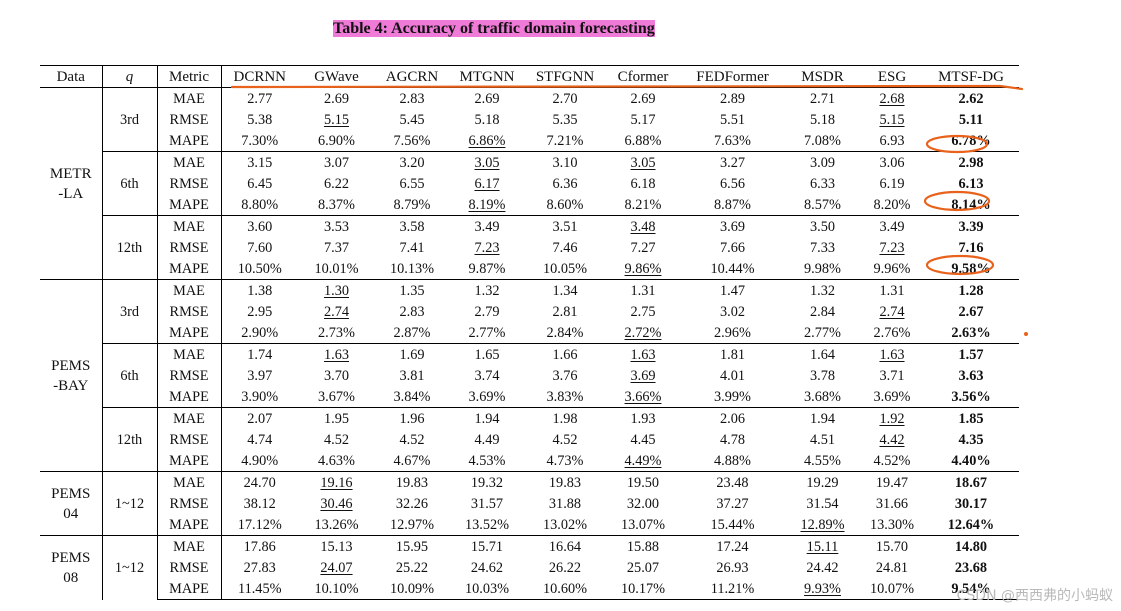 Image resolution: width=1121 pixels, height=611 pixels. I want to click on cell-value: 2.83, so click(412, 98).